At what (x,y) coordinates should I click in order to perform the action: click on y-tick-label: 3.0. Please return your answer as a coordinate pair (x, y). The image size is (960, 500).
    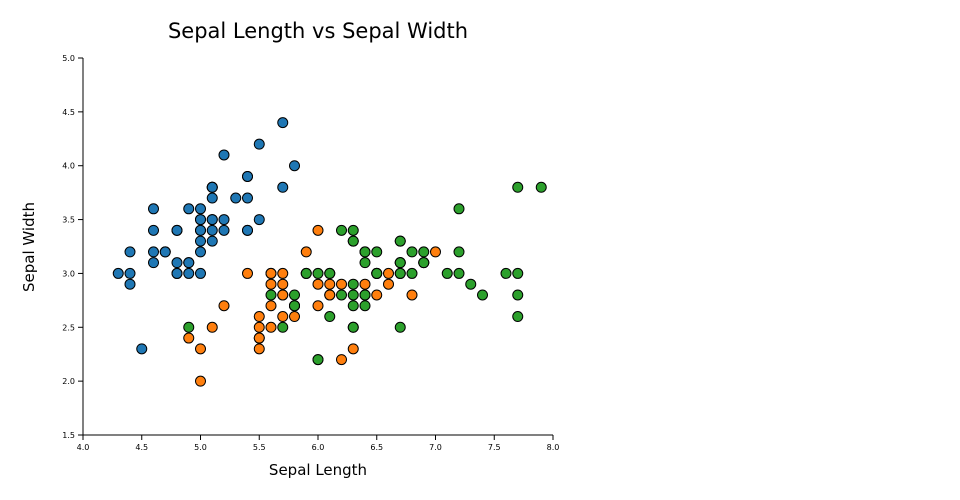
    Looking at the image, I should click on (68, 273).